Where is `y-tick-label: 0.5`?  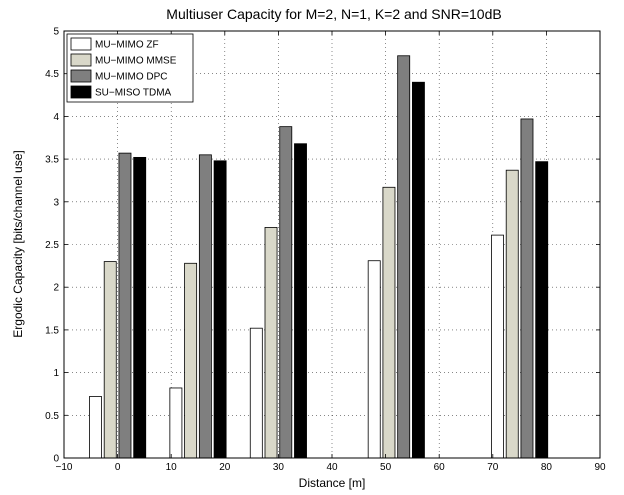
y-tick-label: 0.5 is located at coordinates (52, 416).